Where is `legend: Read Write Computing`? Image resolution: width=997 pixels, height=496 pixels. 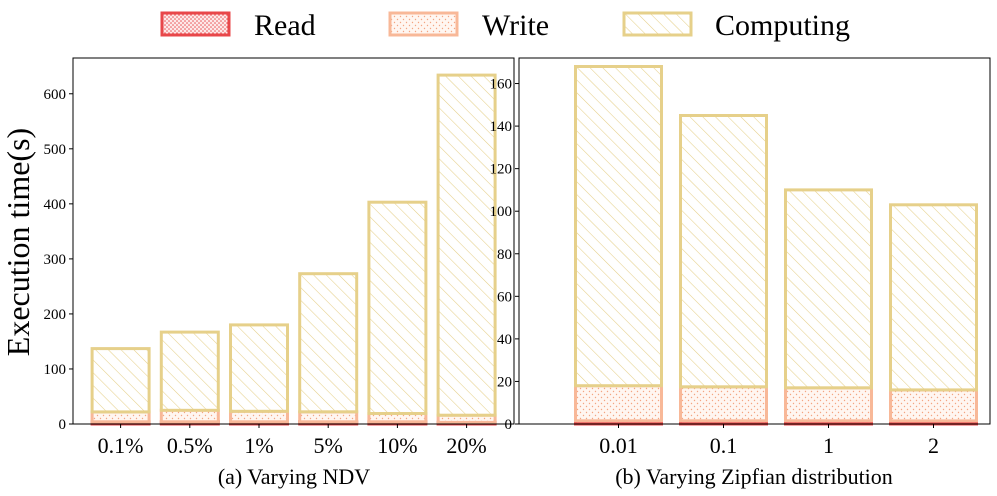
legend: Read Write Computing is located at coordinates (505, 25).